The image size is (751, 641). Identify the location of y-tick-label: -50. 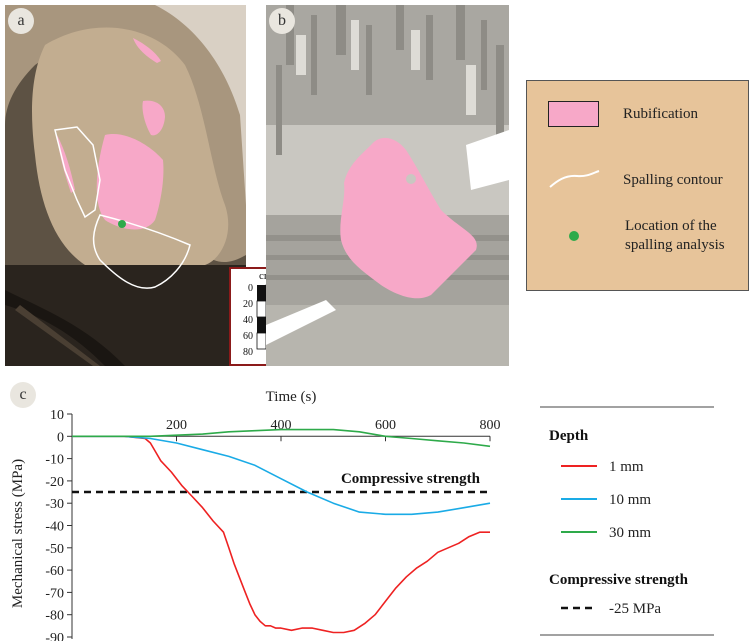
(54, 549).